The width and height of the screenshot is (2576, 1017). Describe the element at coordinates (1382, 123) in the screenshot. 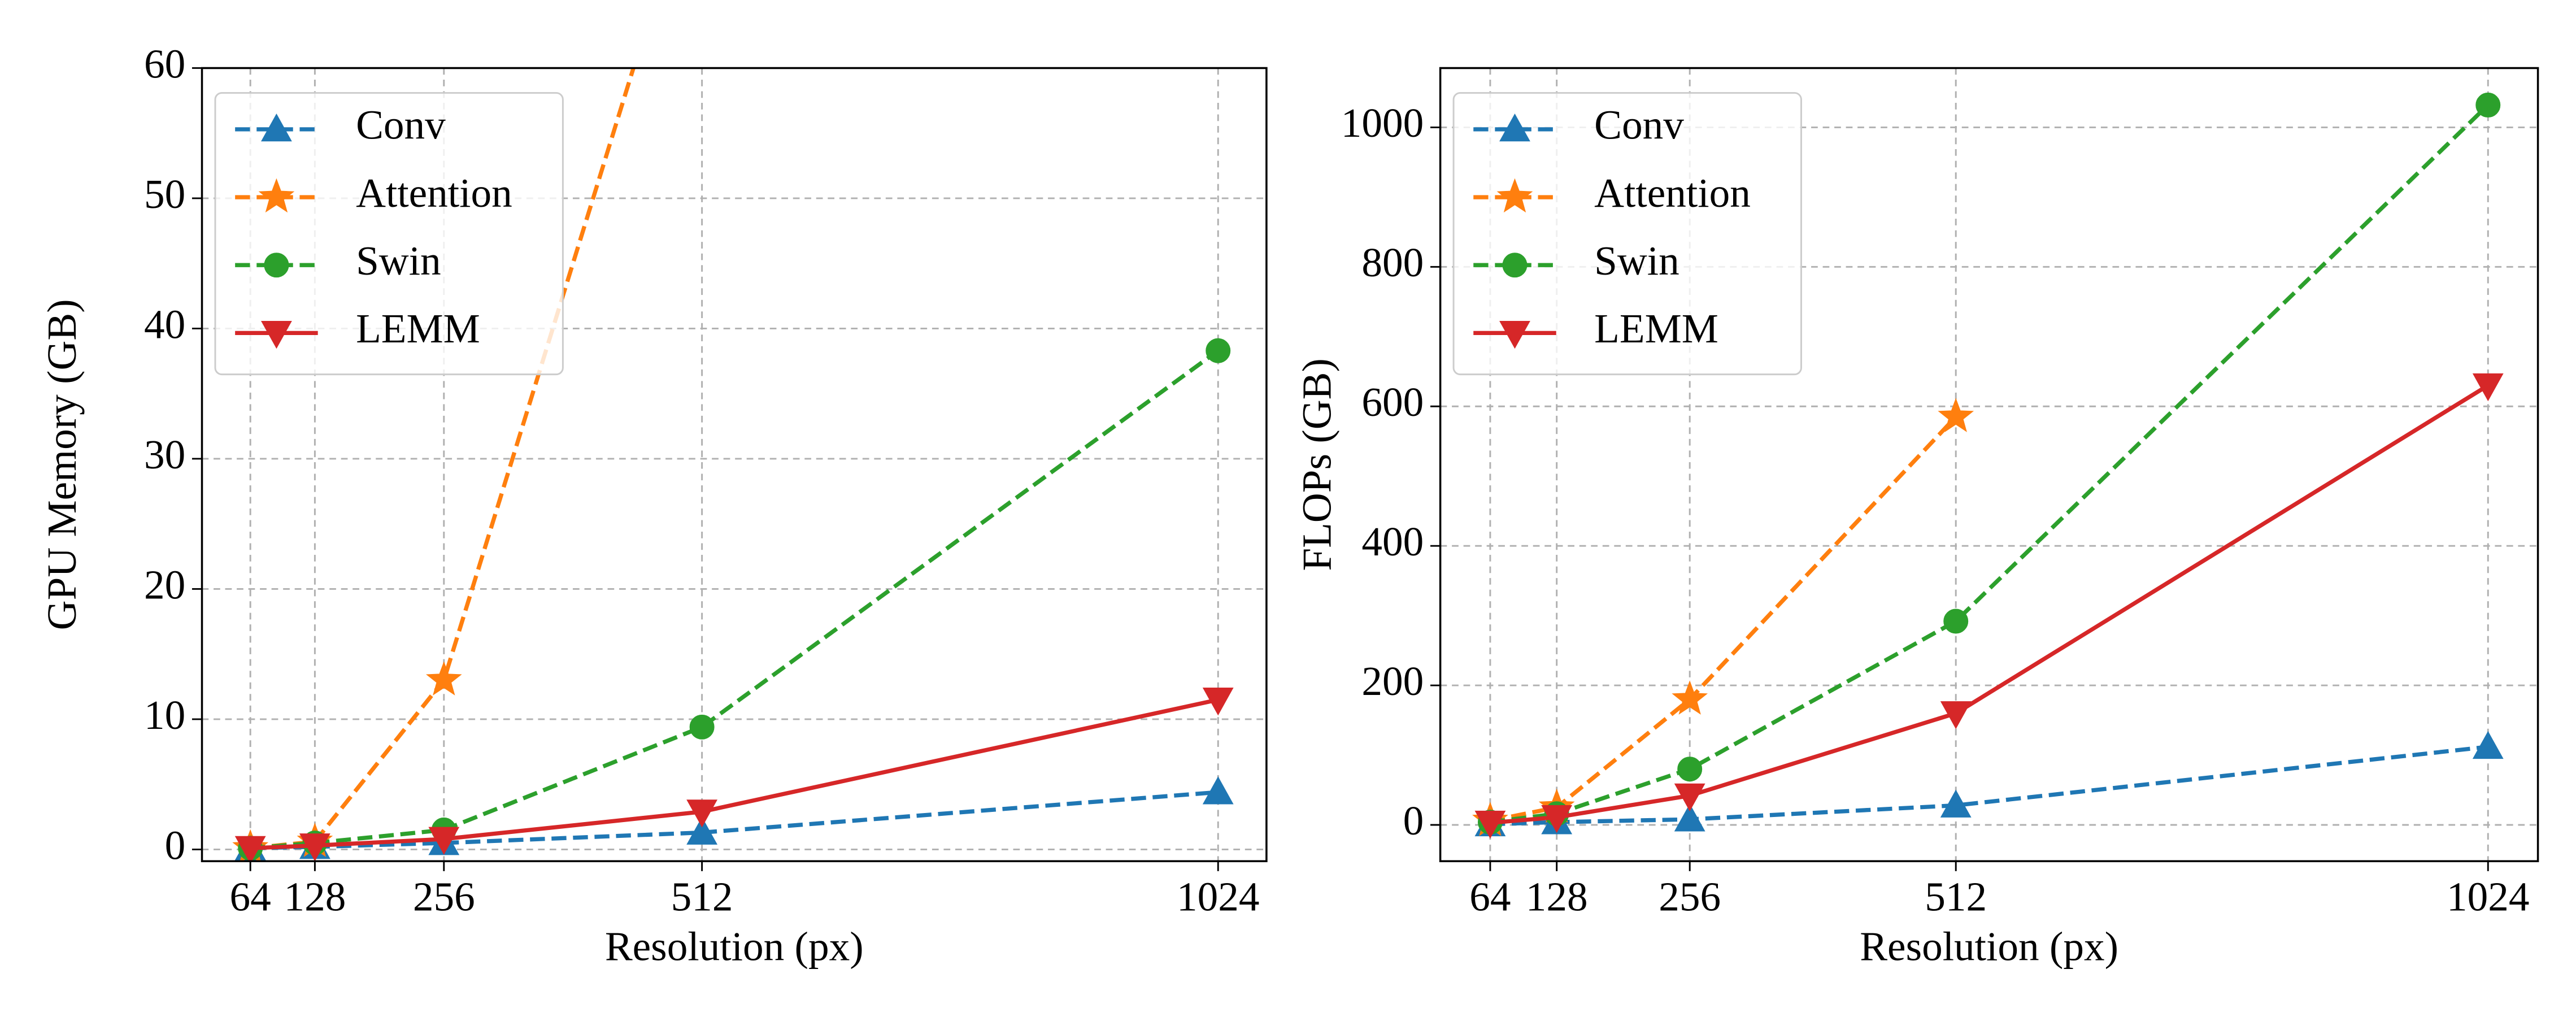

I see `y-tick-label: 1000` at that location.